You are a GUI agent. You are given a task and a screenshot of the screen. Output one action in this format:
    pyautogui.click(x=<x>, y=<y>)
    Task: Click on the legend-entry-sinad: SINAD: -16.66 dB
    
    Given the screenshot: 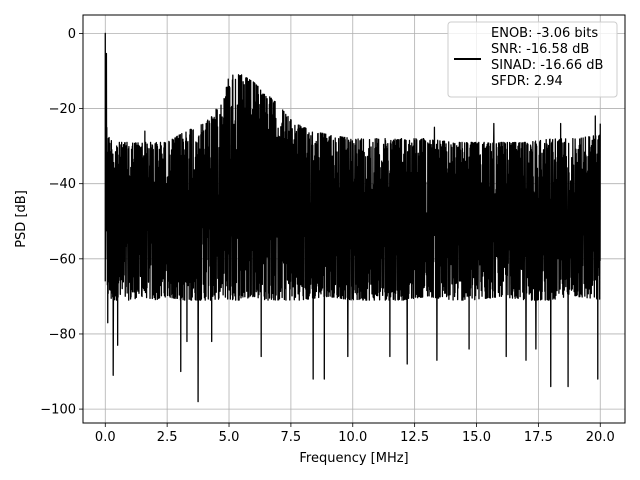 What is the action you would take?
    pyautogui.click(x=547, y=65)
    